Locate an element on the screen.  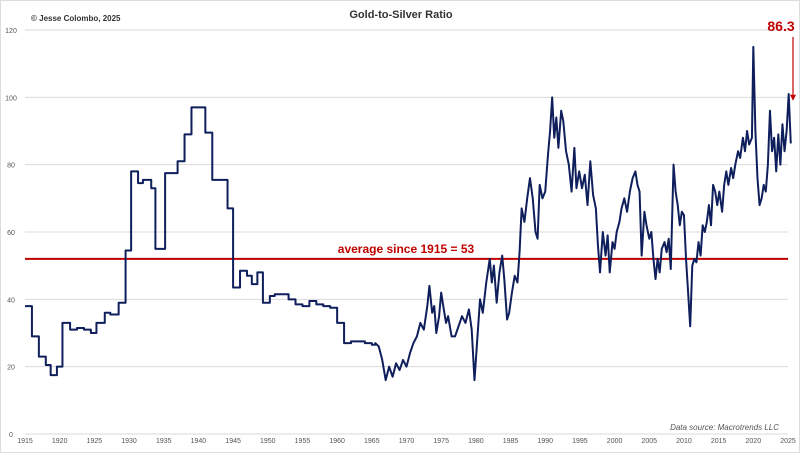
y-tick-label: 20 is located at coordinates (11, 368).